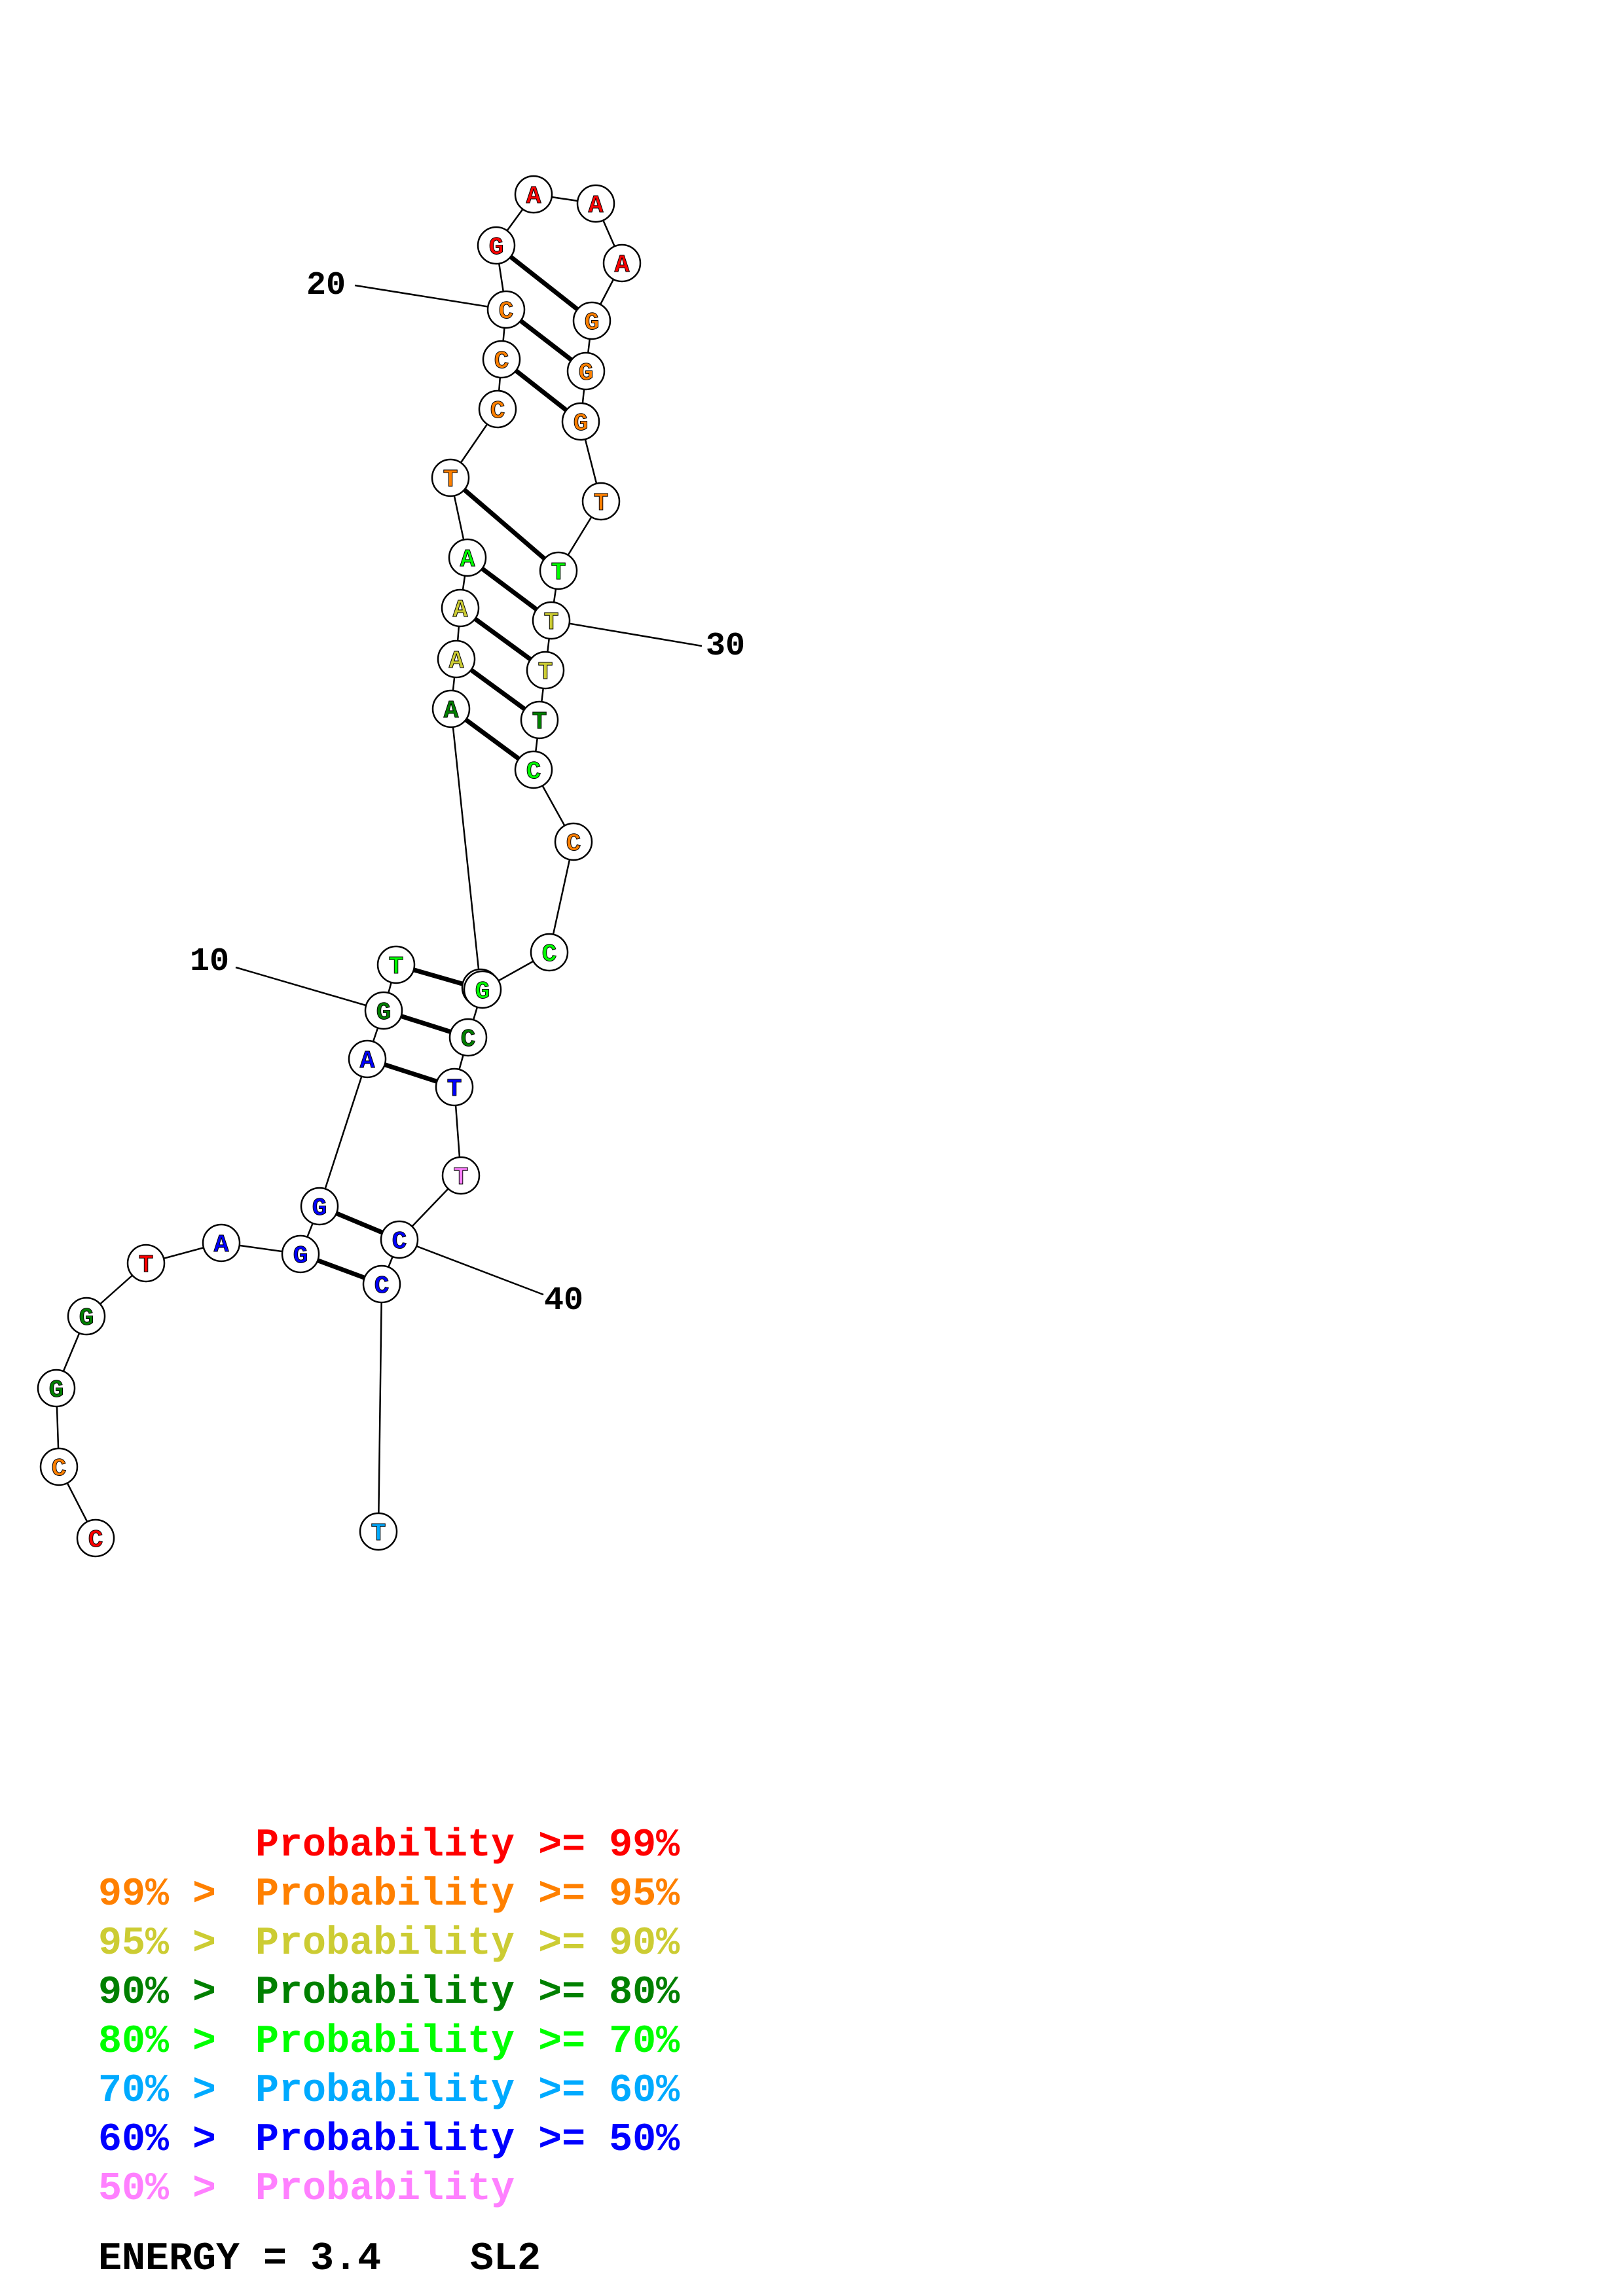 The image size is (1623, 2296). Describe the element at coordinates (467, 2140) in the screenshot. I see `legend-label: Probability >= 50%` at that location.